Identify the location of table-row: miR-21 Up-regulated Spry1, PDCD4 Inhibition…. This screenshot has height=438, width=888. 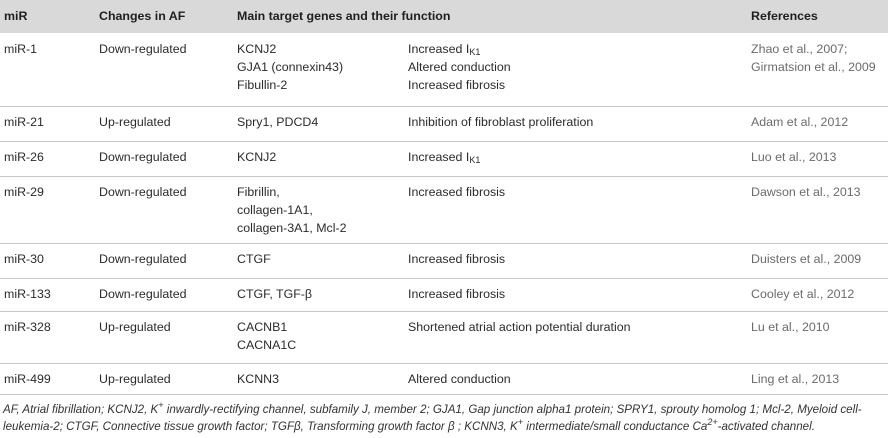
(444, 124).